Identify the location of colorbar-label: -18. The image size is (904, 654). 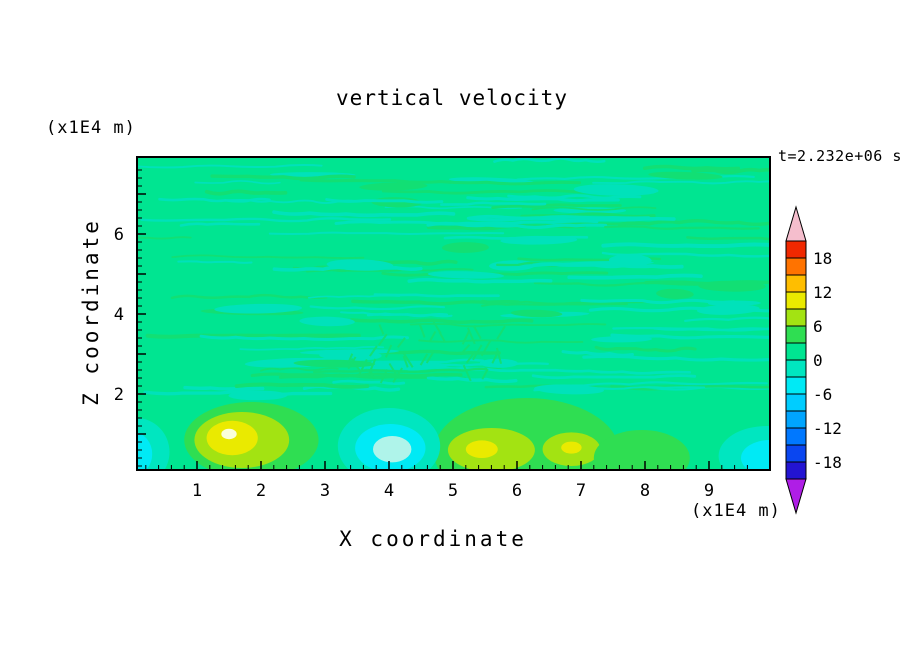
(827, 462).